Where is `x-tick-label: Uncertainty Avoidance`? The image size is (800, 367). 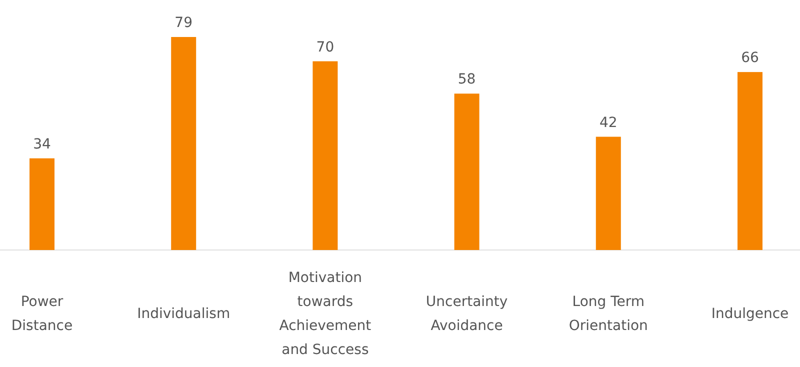 x-tick-label: Uncertainty Avoidance is located at coordinates (467, 314).